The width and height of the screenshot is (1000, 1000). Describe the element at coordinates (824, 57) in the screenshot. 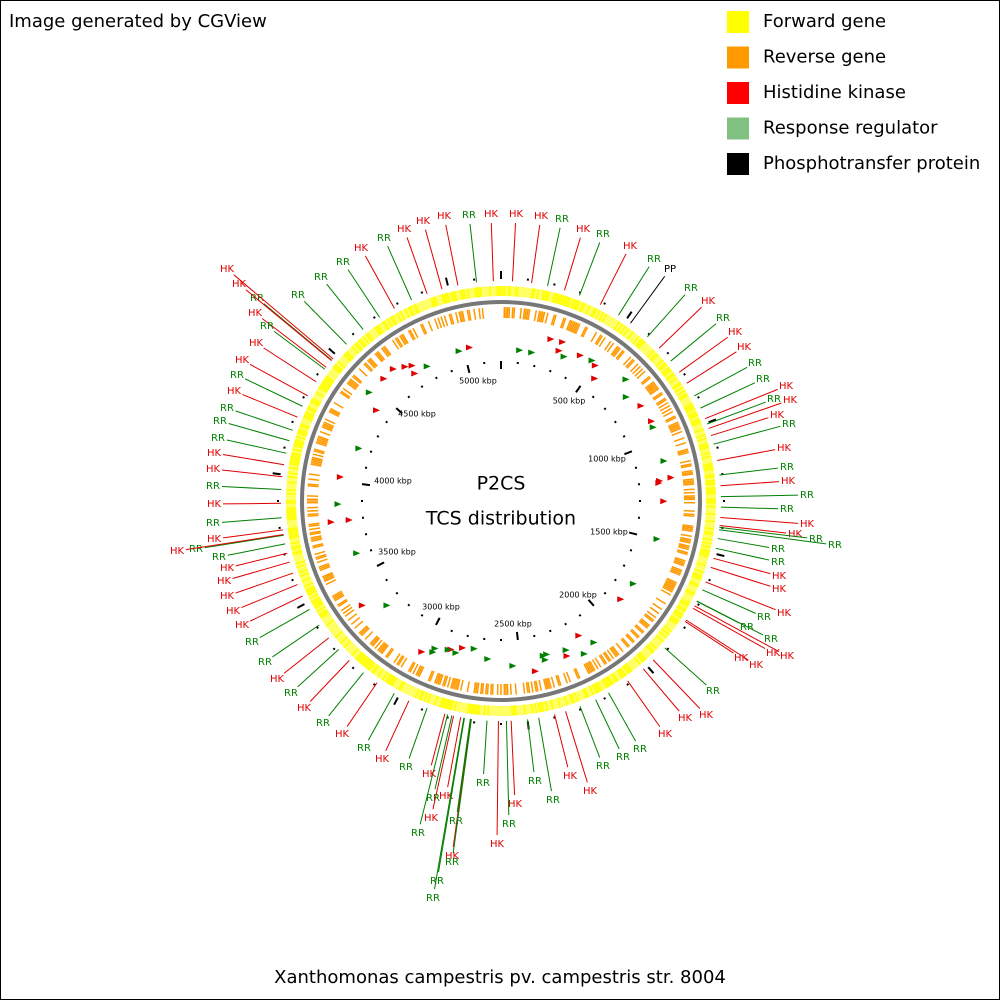

I see `legend-label: Reverse gene` at that location.